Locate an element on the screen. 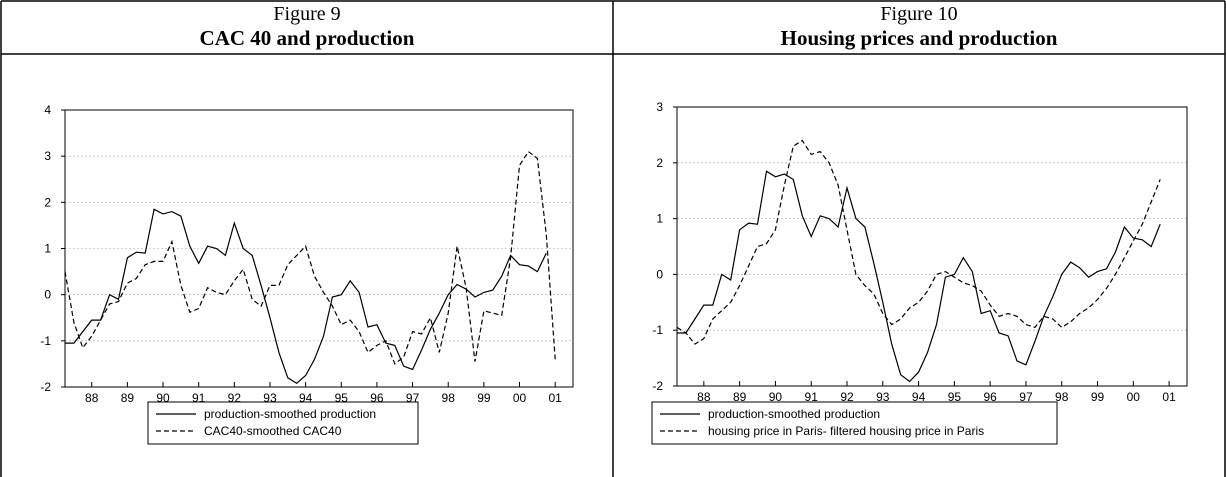  data-line is located at coordinates (306, 296).